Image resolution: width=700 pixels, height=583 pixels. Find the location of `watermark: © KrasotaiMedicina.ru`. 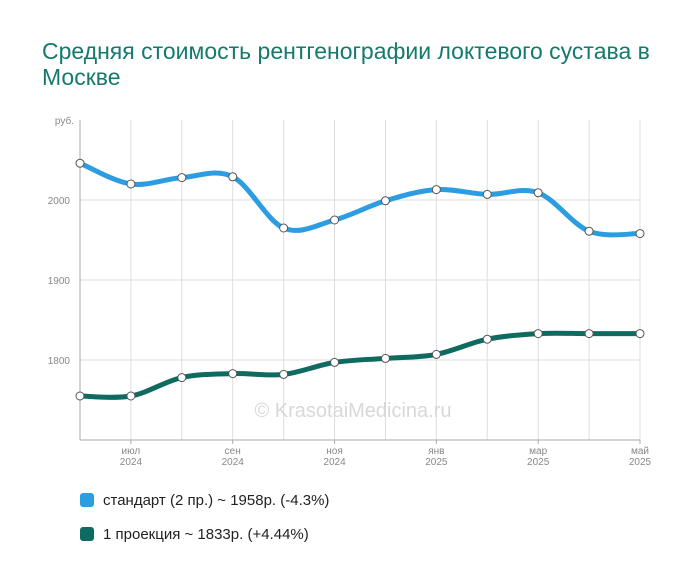

watermark: © KrasotaiMedicina.ru is located at coordinates (352, 411).